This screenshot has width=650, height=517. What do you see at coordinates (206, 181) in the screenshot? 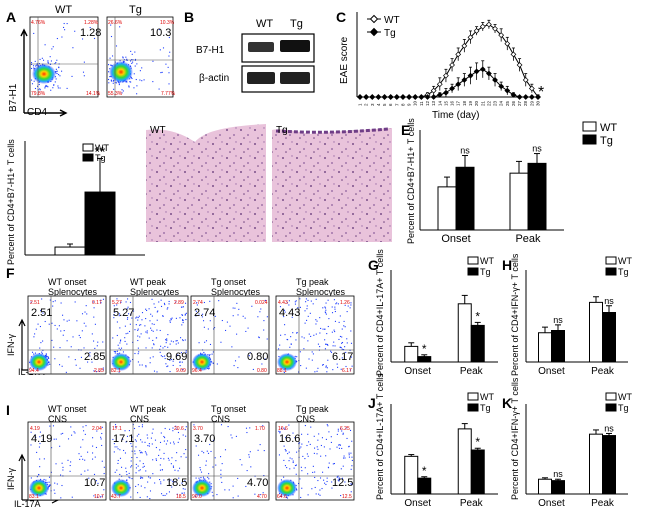
I see `histology-WT: WT` at bounding box center [206, 181].